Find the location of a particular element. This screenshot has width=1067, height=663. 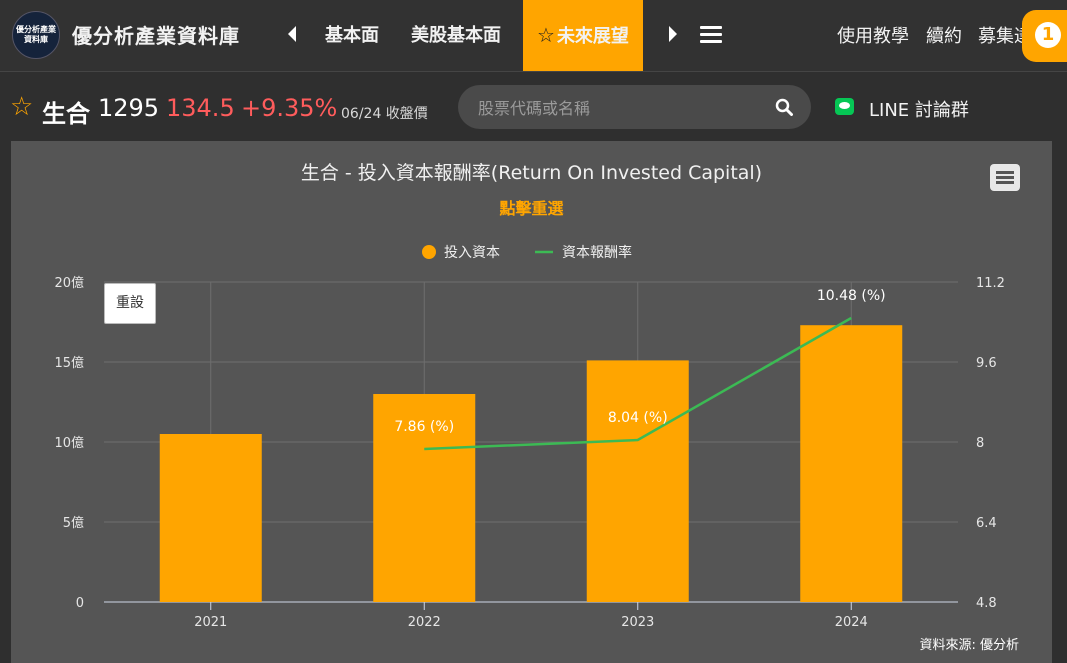

y-right-tick-label: 8 is located at coordinates (980, 443).